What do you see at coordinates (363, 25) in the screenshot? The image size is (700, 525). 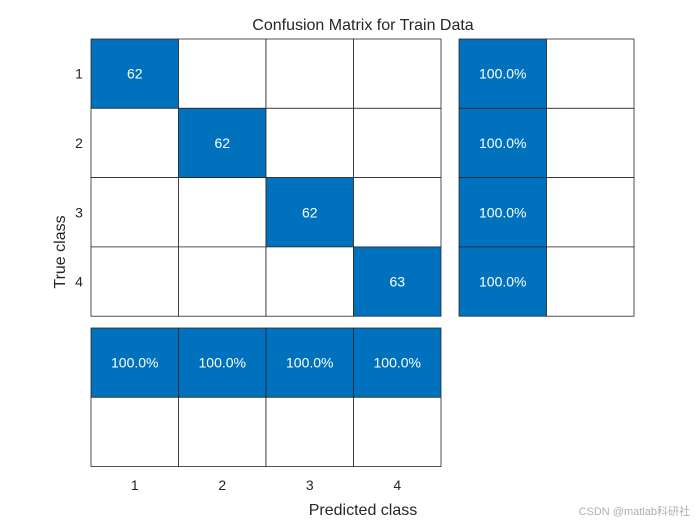 I see `chart-title: Confusion Matrix for Train Data` at bounding box center [363, 25].